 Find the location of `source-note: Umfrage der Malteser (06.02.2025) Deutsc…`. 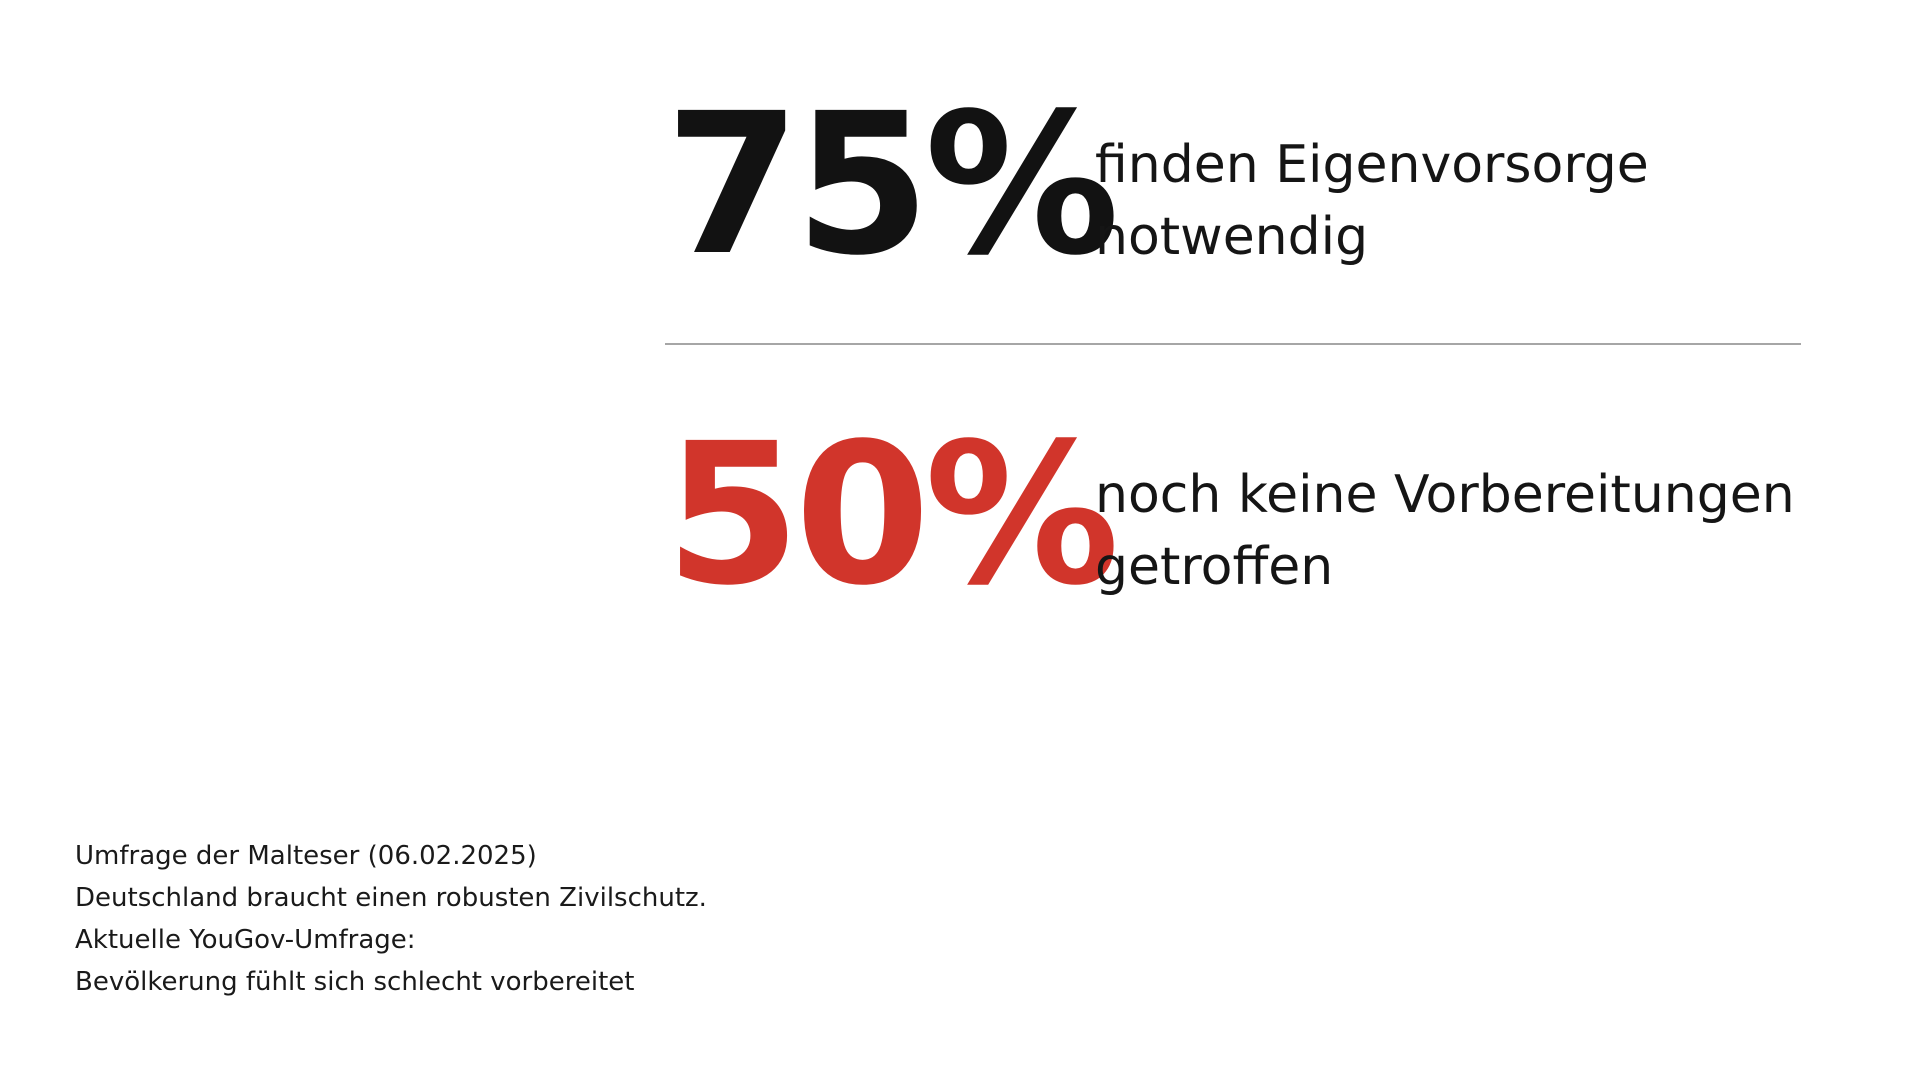

source-note: Umfrage der Malteser (06.02.2025) Deutsc… is located at coordinates (391, 919).